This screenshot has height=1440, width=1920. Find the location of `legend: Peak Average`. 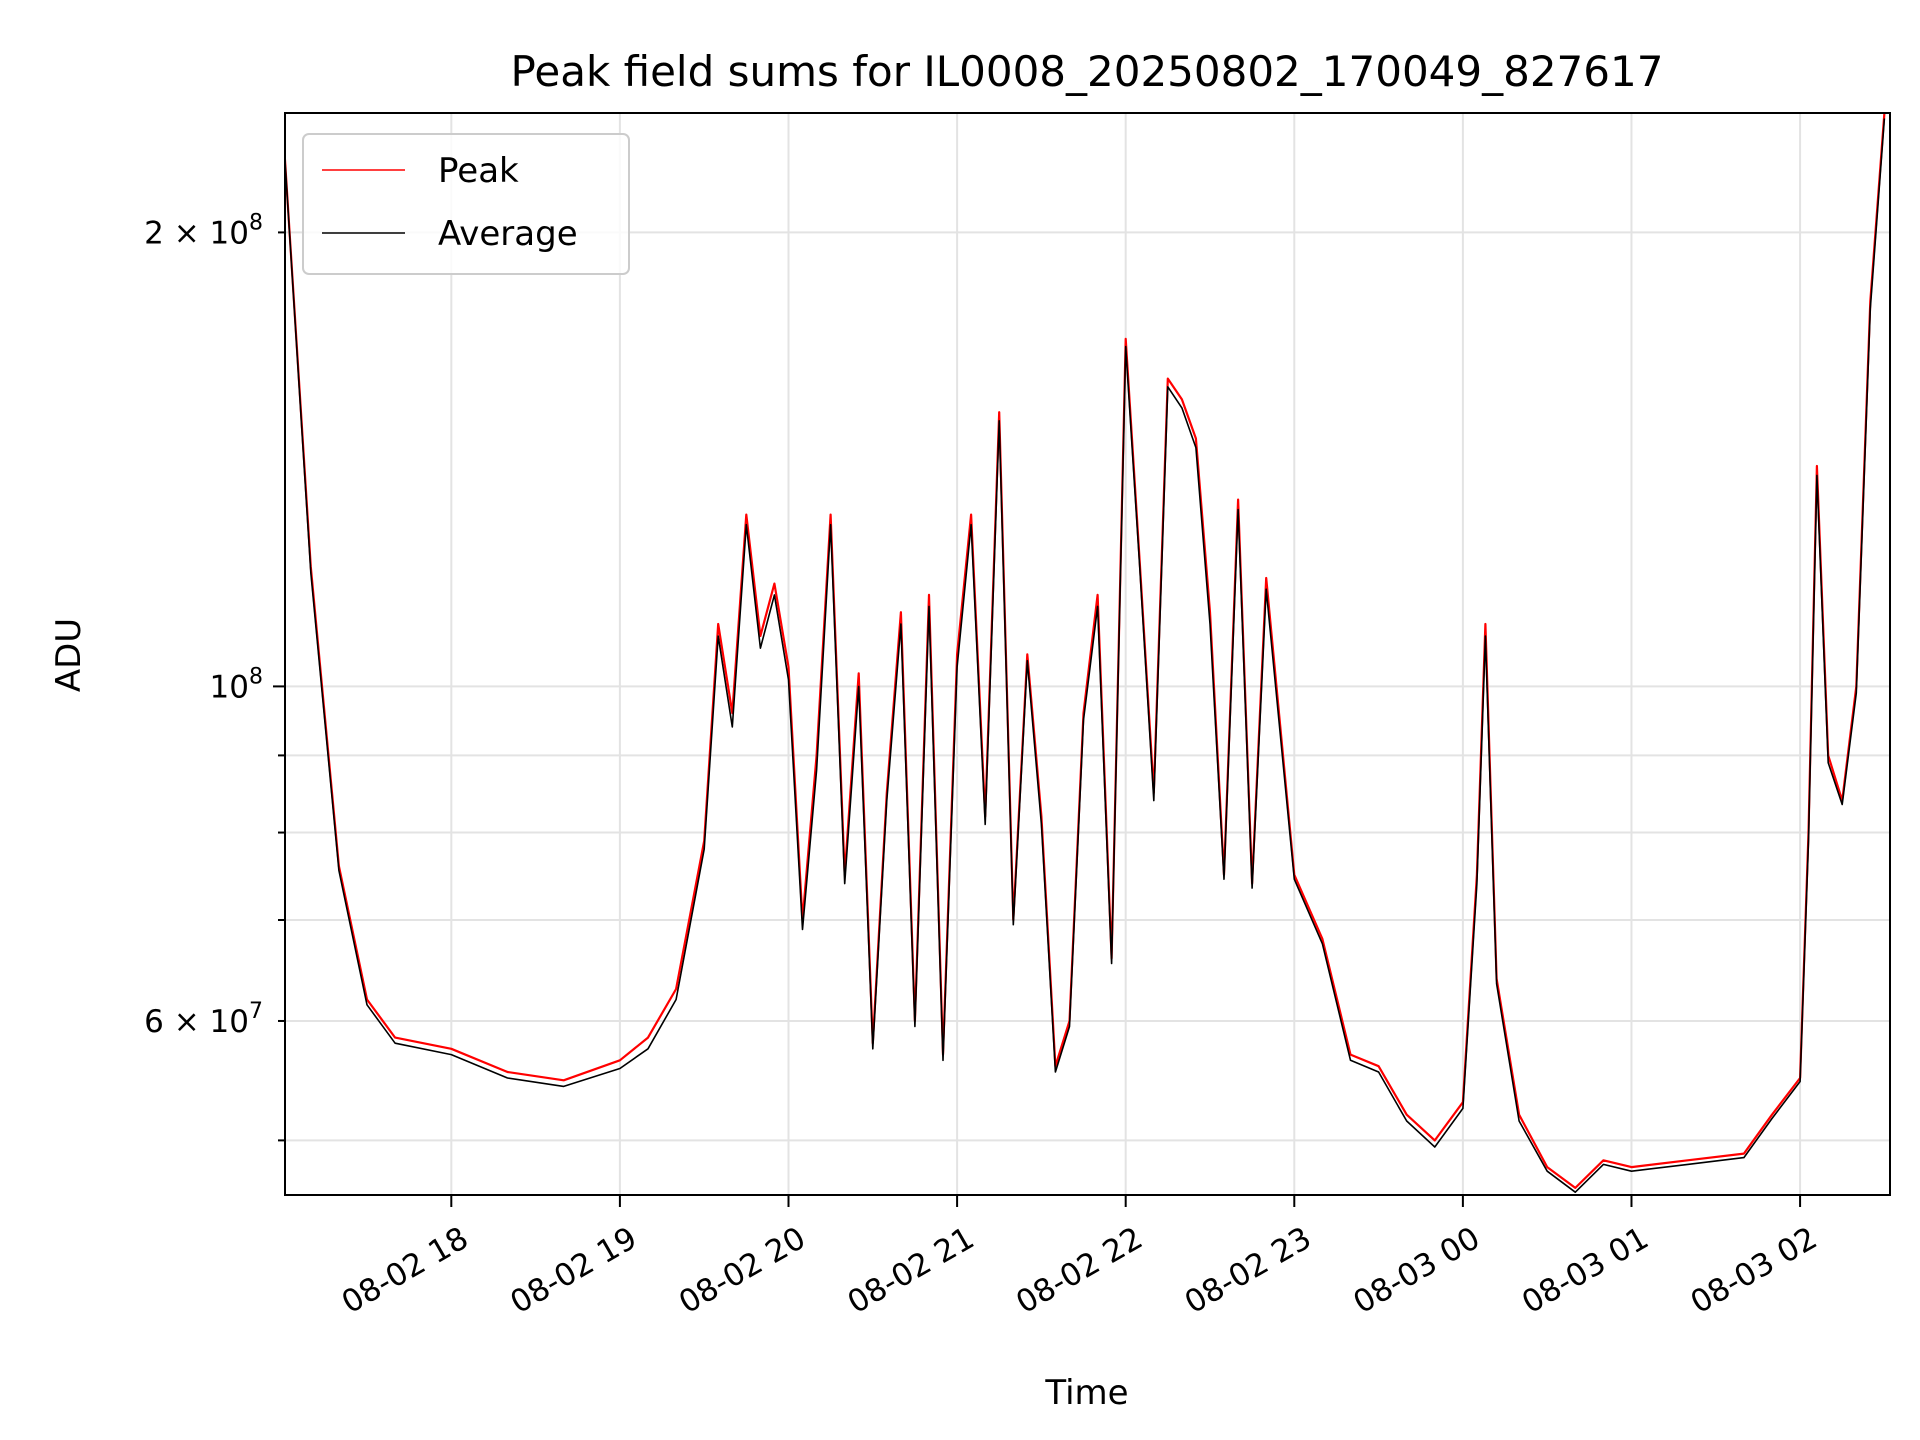

legend: Peak Average is located at coordinates (466, 204).